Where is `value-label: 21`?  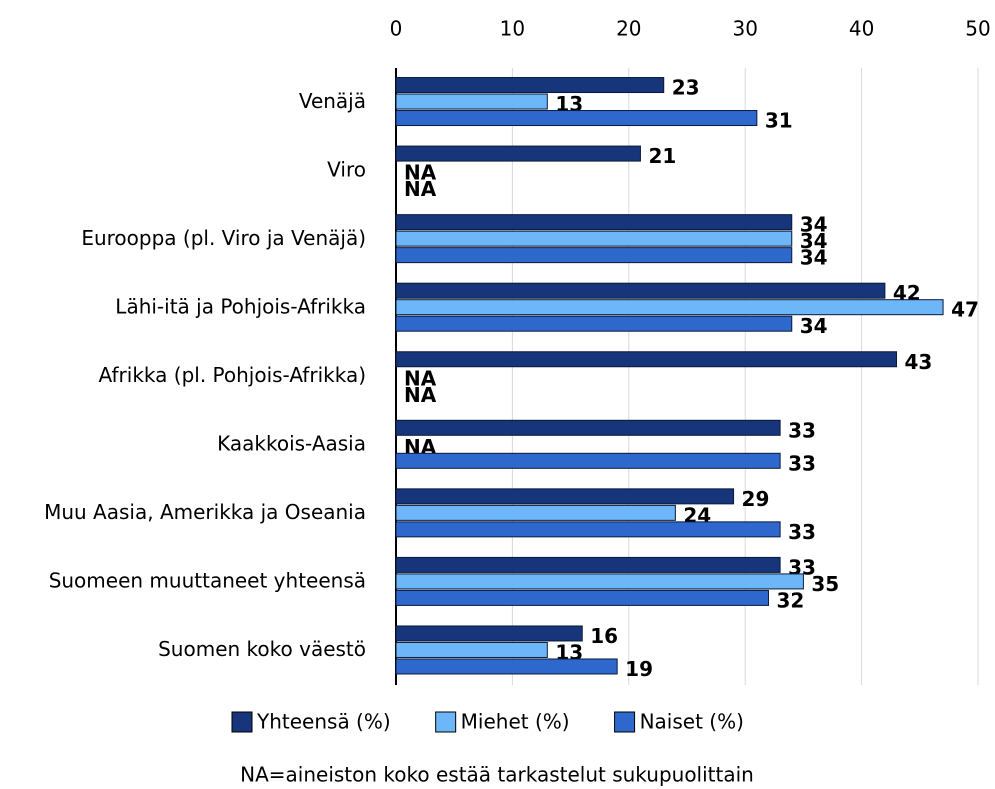 value-label: 21 is located at coordinates (662, 156).